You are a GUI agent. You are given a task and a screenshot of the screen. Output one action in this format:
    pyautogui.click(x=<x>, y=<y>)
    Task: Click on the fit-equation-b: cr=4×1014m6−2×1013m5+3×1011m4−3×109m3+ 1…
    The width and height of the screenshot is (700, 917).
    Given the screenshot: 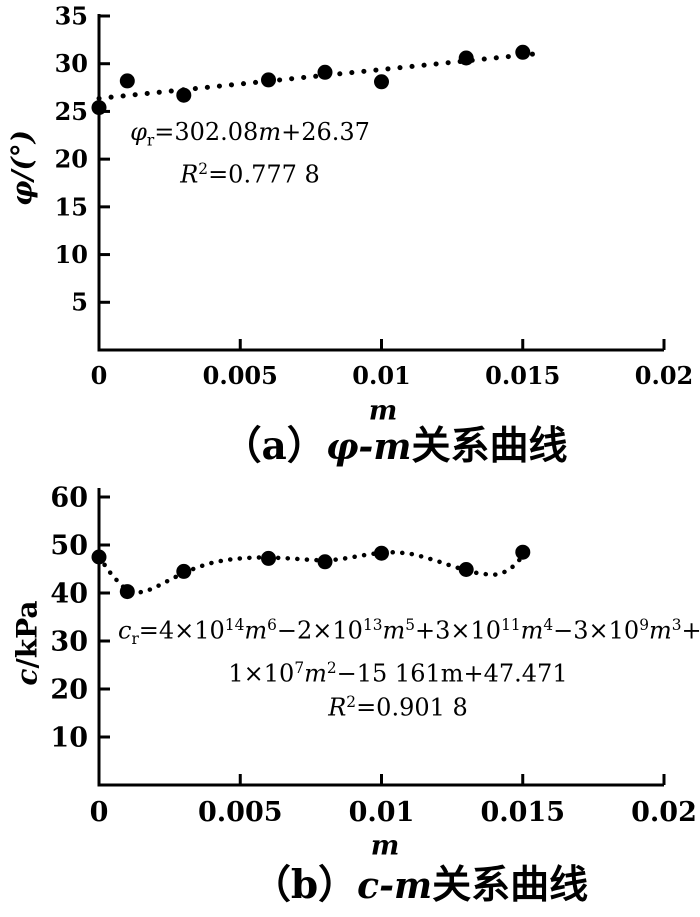 What is the action you would take?
    pyautogui.click(x=409, y=667)
    